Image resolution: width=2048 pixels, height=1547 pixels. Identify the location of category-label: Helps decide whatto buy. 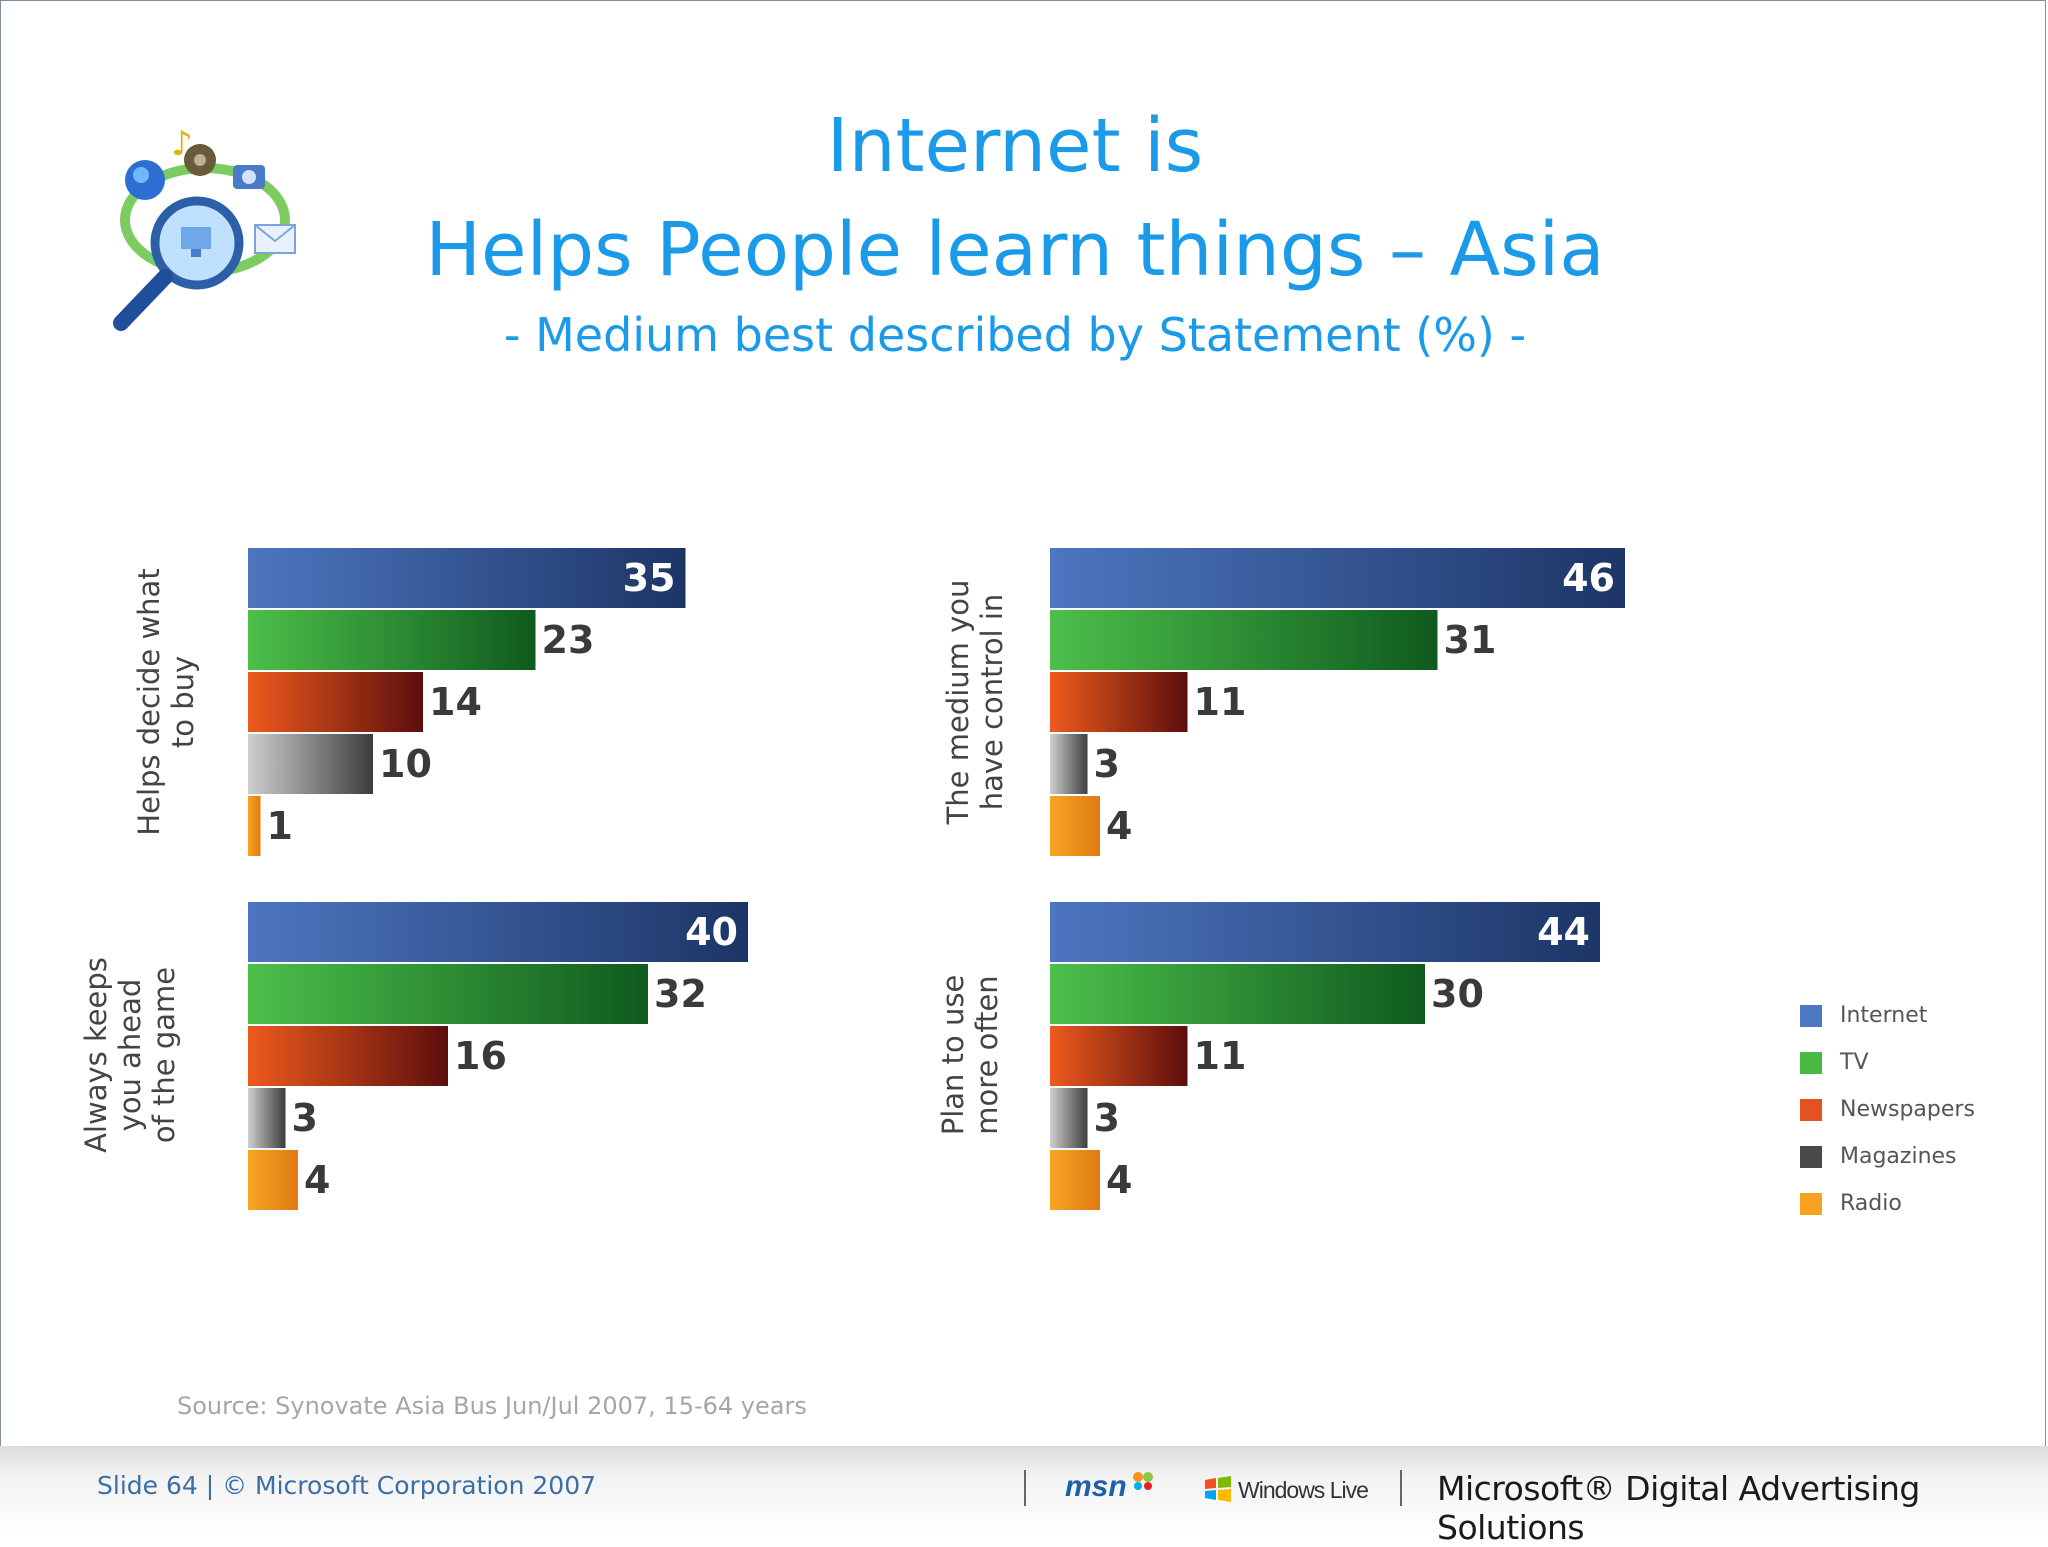
(166, 701).